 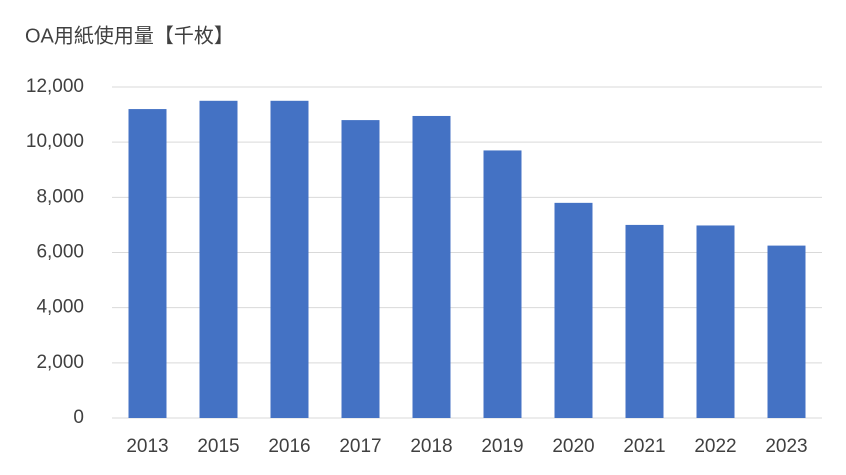 What do you see at coordinates (60, 252) in the screenshot?
I see `y-tick-label: 6,000` at bounding box center [60, 252].